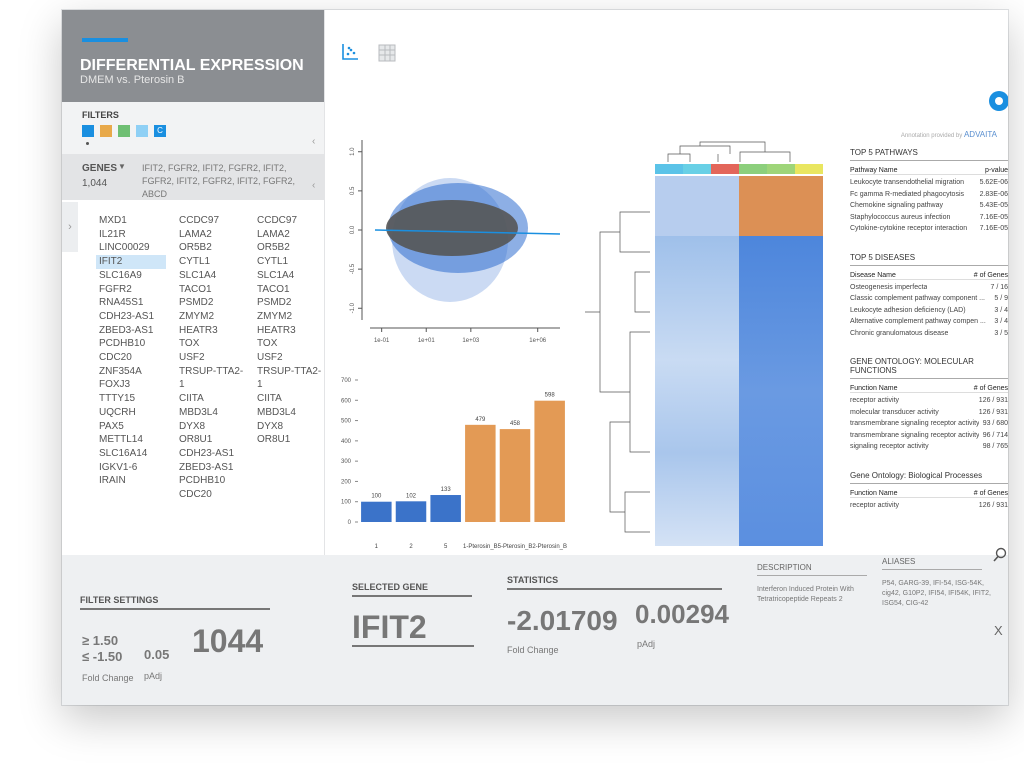  I want to click on table-row: Fc gamma R-mediated phagocytosis 2.83E-06, so click(929, 195).